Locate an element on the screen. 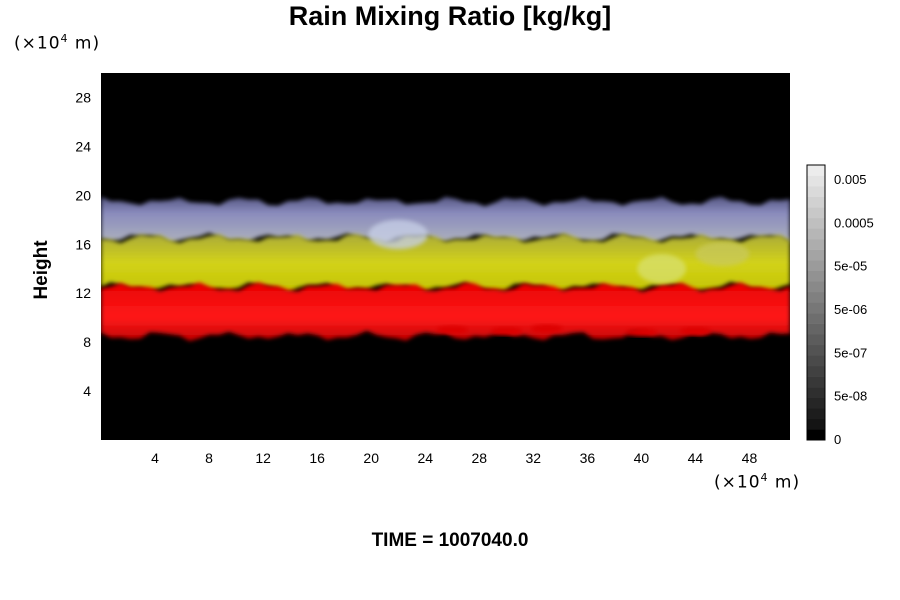 This screenshot has width=900, height=600. x-tick-label: 16 is located at coordinates (317, 458).